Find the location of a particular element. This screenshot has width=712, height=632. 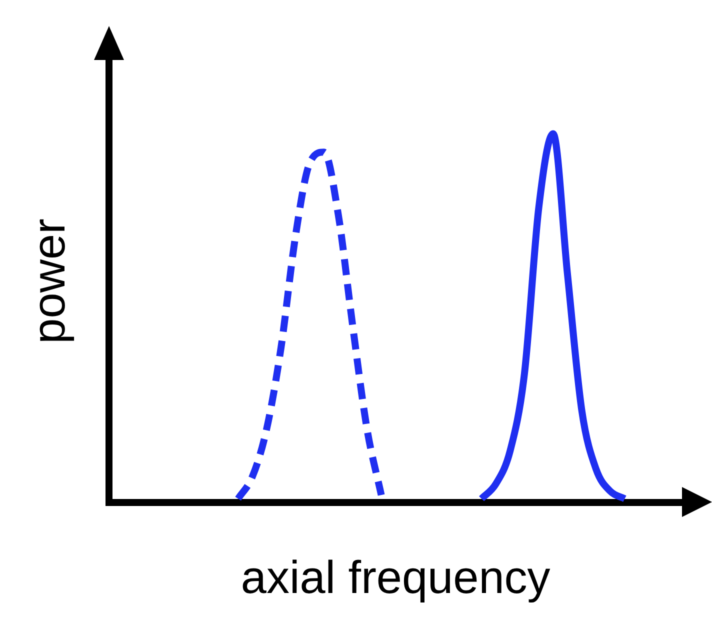

x-axis-title: axial frequency is located at coordinates (395, 577).